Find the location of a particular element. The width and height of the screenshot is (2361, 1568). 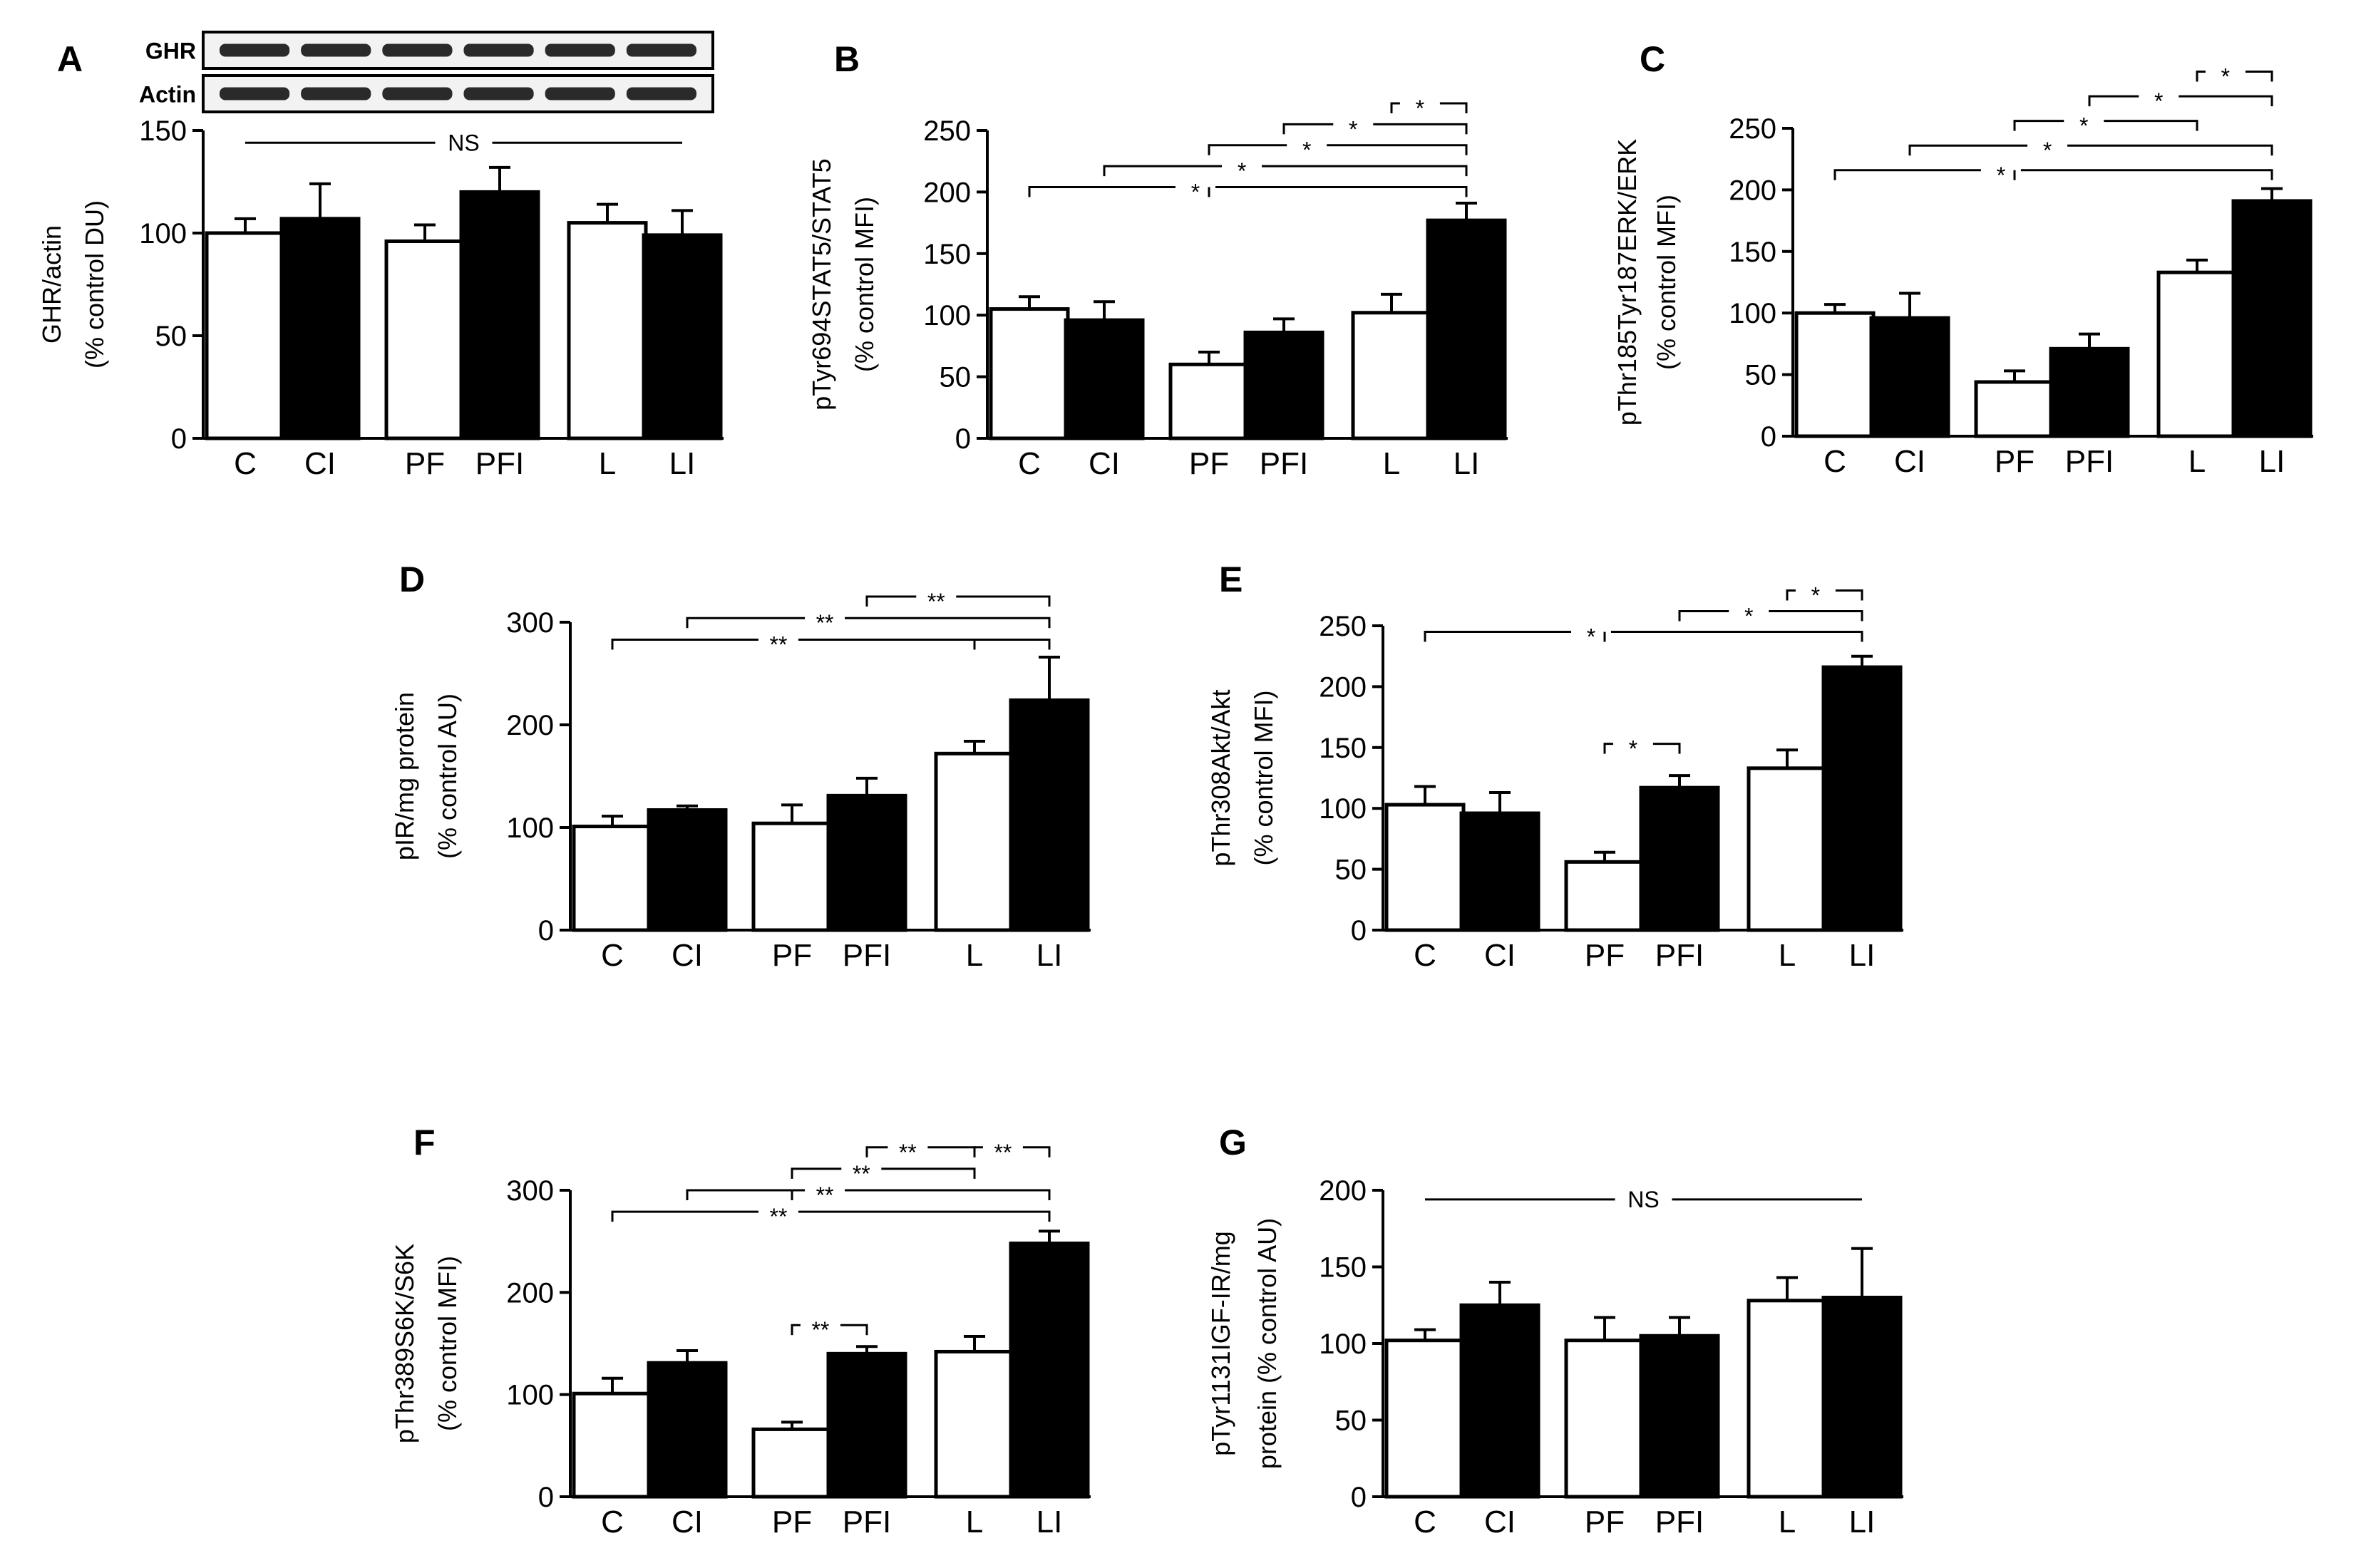

blot-band is located at coordinates (336, 94).